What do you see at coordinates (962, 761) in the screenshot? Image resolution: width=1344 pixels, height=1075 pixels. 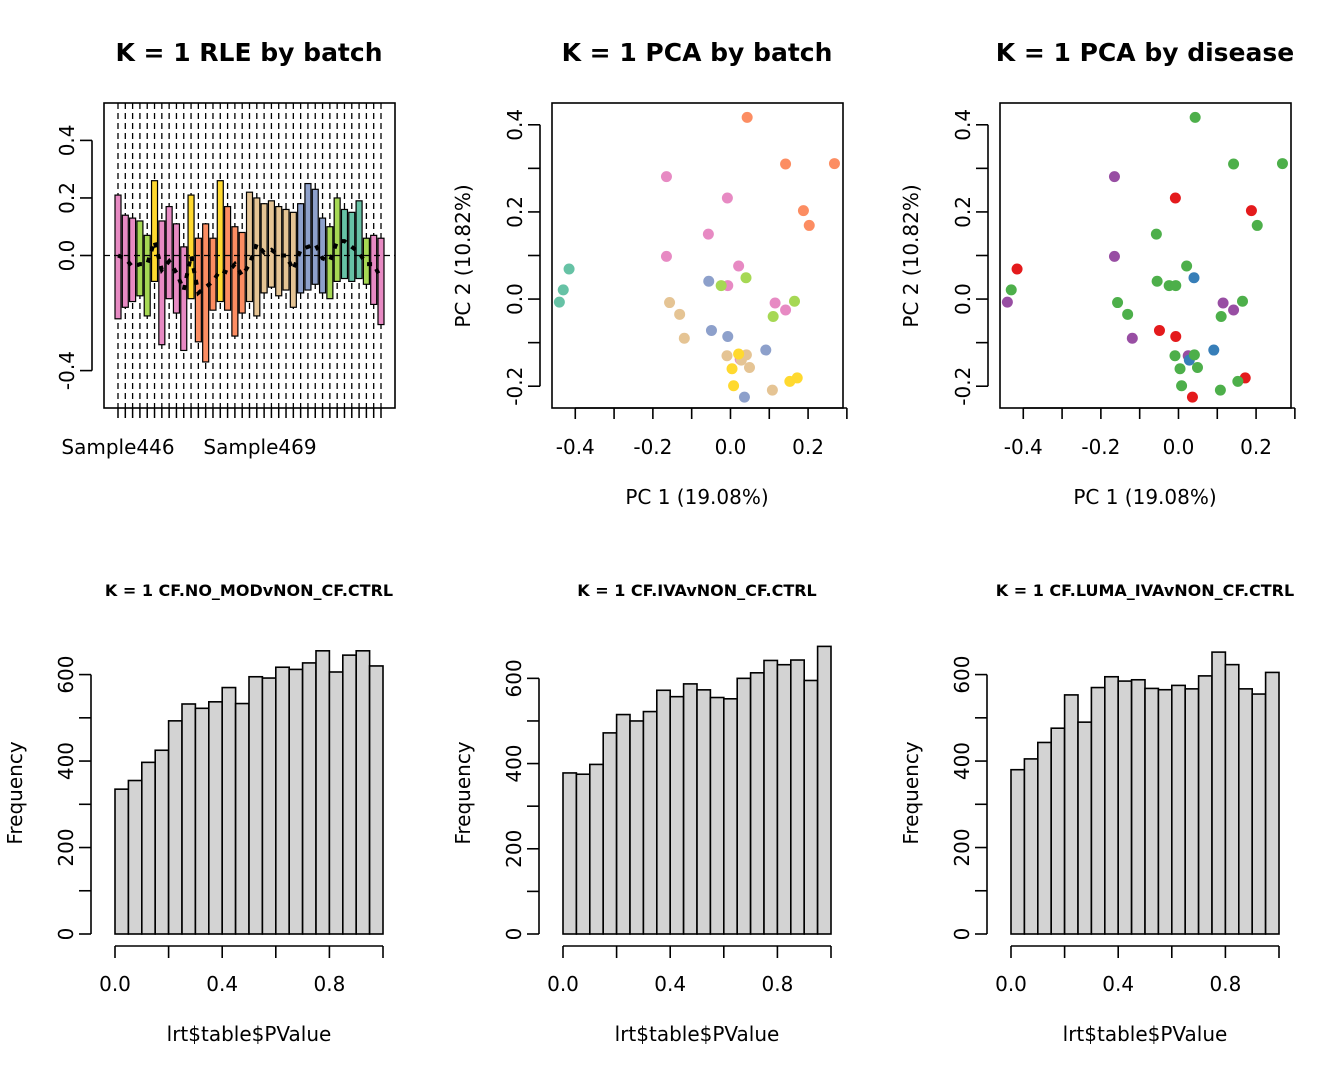 I see `hist-3-y-tick-label: 400` at bounding box center [962, 761].